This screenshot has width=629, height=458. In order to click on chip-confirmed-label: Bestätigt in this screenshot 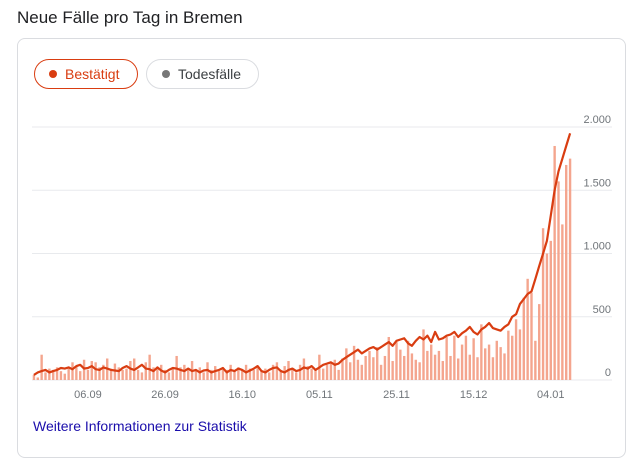, I will do `click(92, 74)`.